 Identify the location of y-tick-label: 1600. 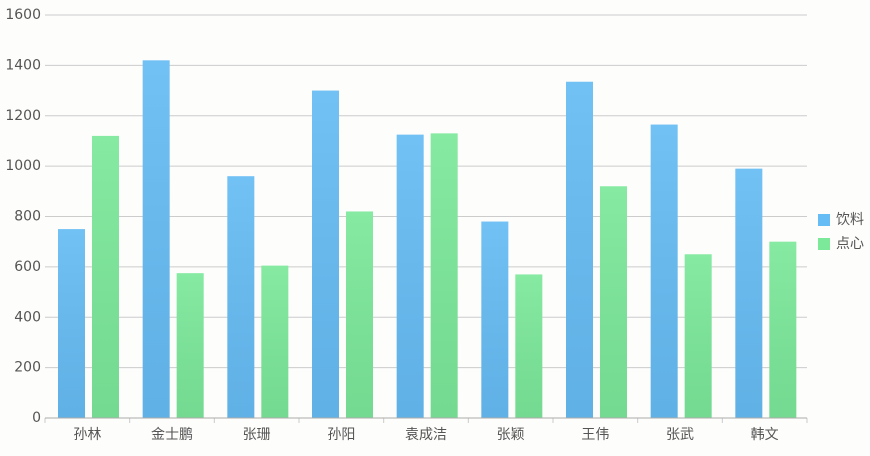
(23, 15).